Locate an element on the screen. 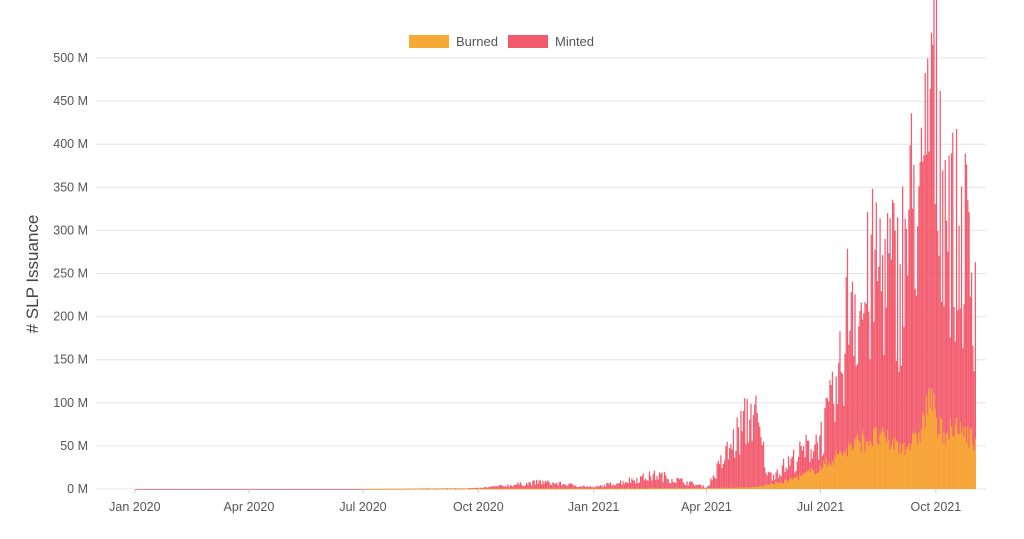 The width and height of the screenshot is (1024, 539). legend-swatch-minted is located at coordinates (528, 41).